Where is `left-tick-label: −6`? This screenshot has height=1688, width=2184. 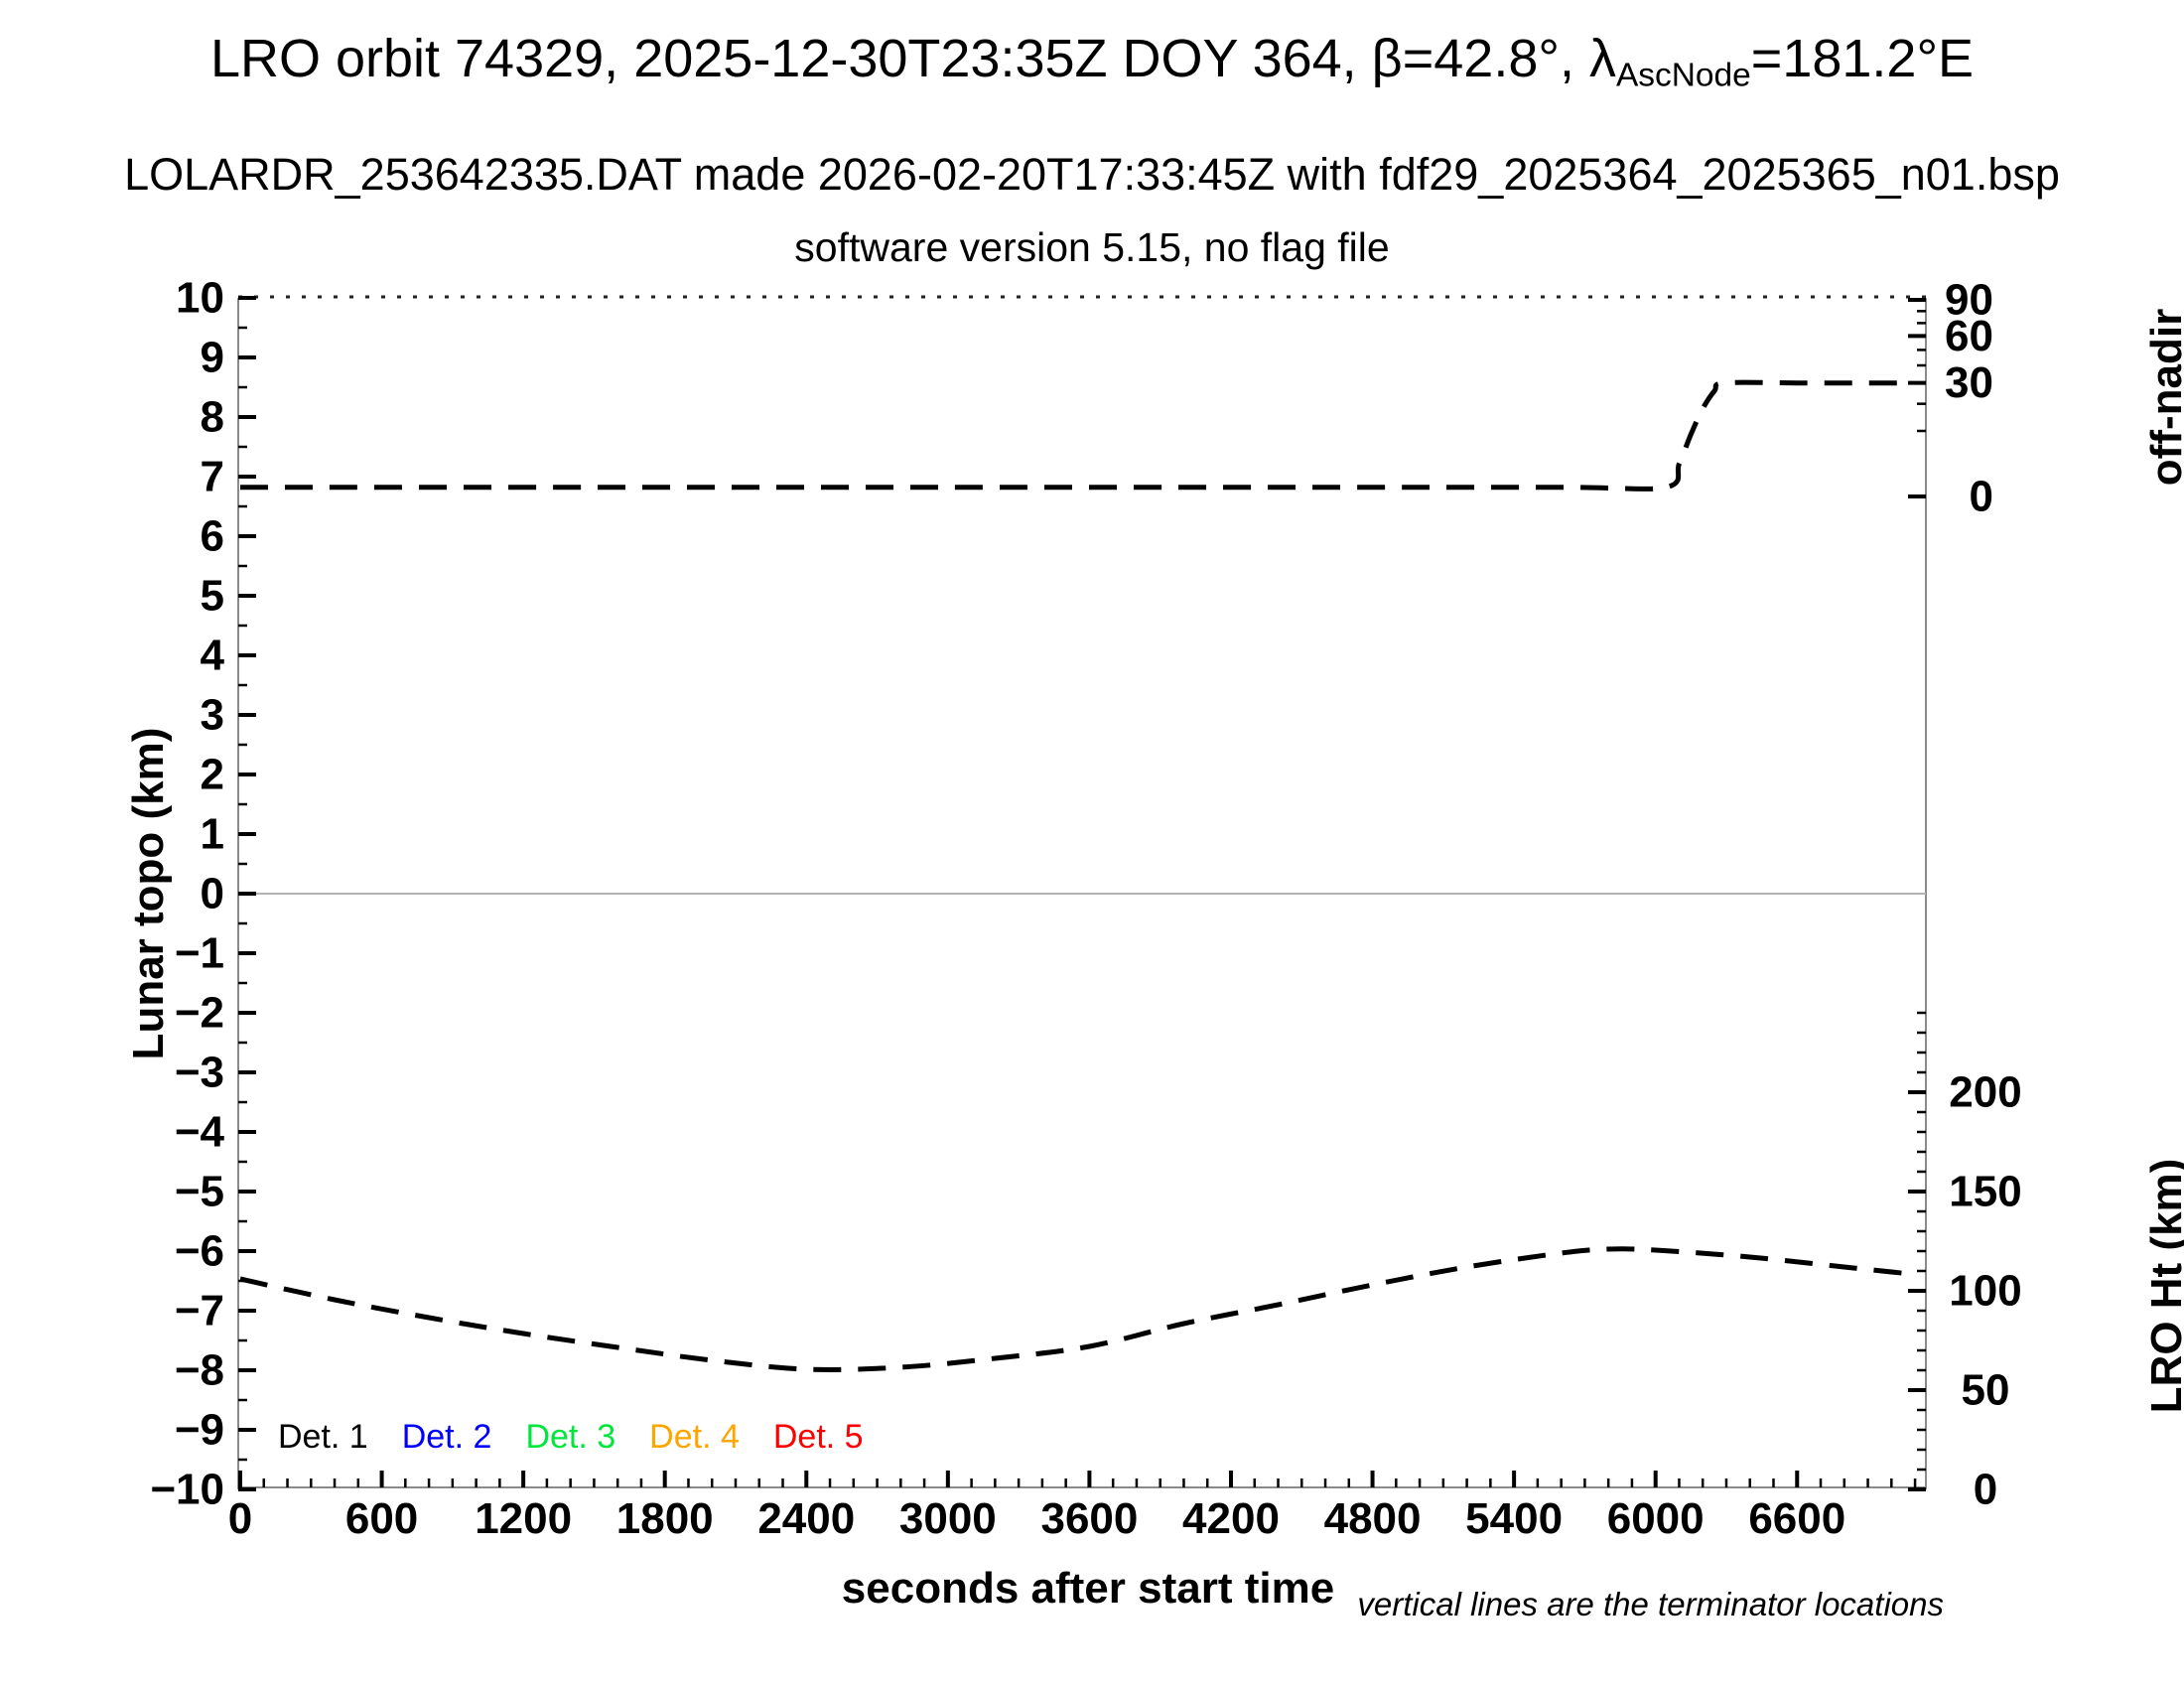 left-tick-label: −6 is located at coordinates (199, 1251).